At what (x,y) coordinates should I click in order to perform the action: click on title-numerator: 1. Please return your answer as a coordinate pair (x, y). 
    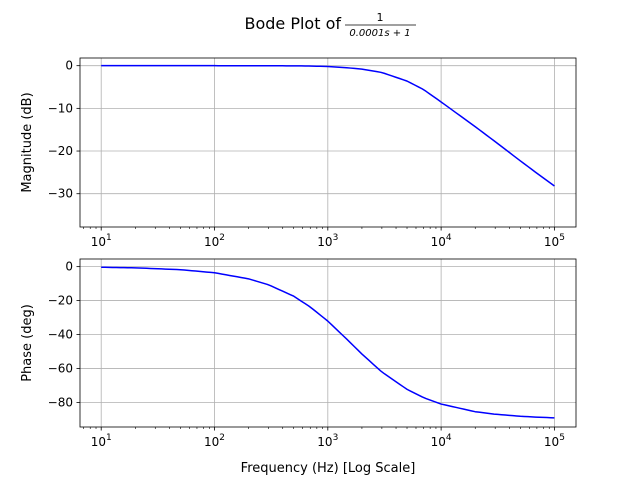
    Looking at the image, I should click on (380, 17).